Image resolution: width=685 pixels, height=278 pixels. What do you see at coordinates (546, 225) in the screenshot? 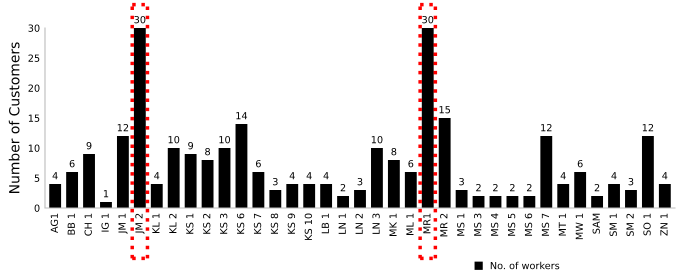
I see `x-tick-label: MS 7` at bounding box center [546, 225].